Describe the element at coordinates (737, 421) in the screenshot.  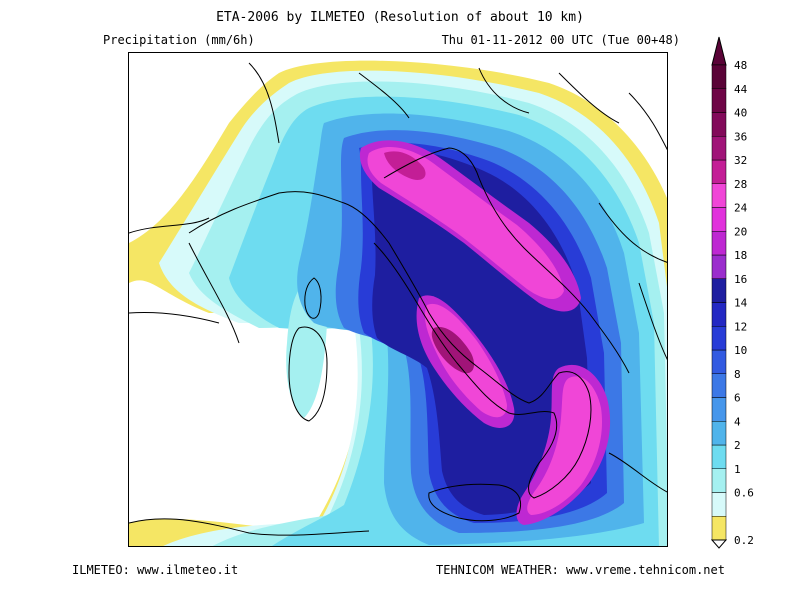
I see `legend-label: 4` at that location.